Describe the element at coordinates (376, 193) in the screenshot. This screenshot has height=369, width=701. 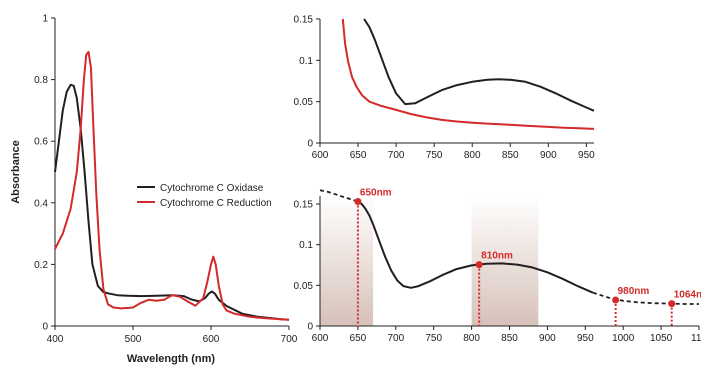
I see `marker-label-650nm: 650nm` at that location.